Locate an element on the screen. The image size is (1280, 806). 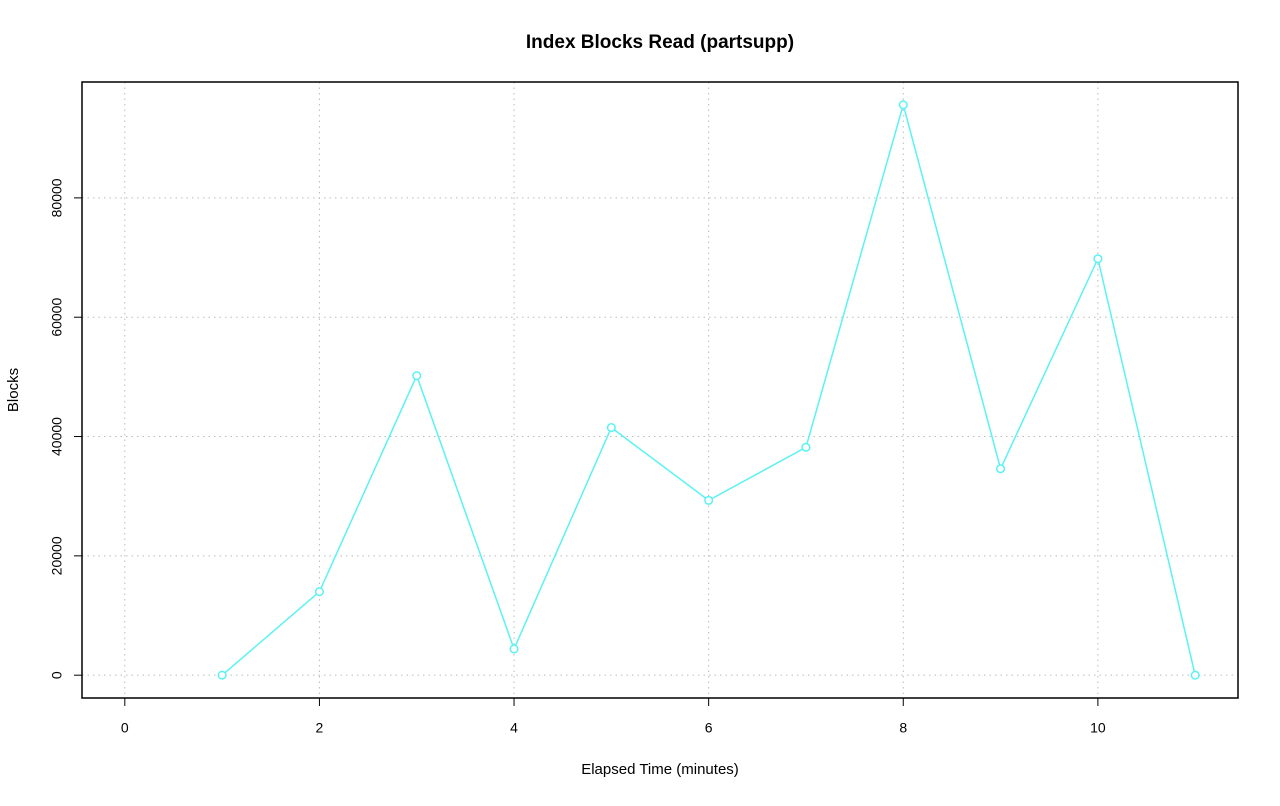
x-tick-label: 10 is located at coordinates (1098, 728).